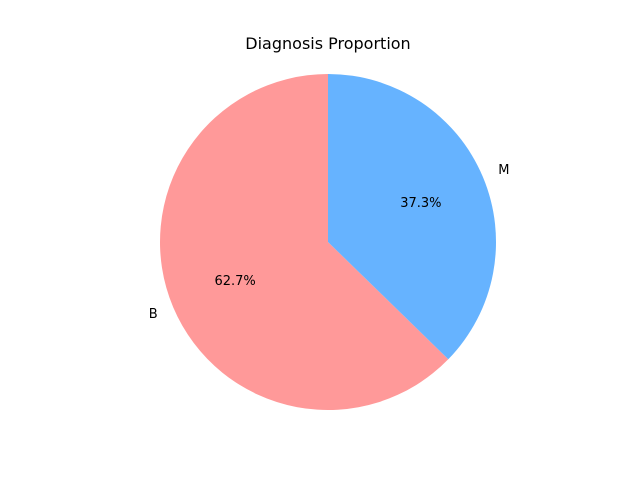 The image size is (640, 480). What do you see at coordinates (420, 203) in the screenshot?
I see `slice-percent-label-m: 37.3%` at bounding box center [420, 203].